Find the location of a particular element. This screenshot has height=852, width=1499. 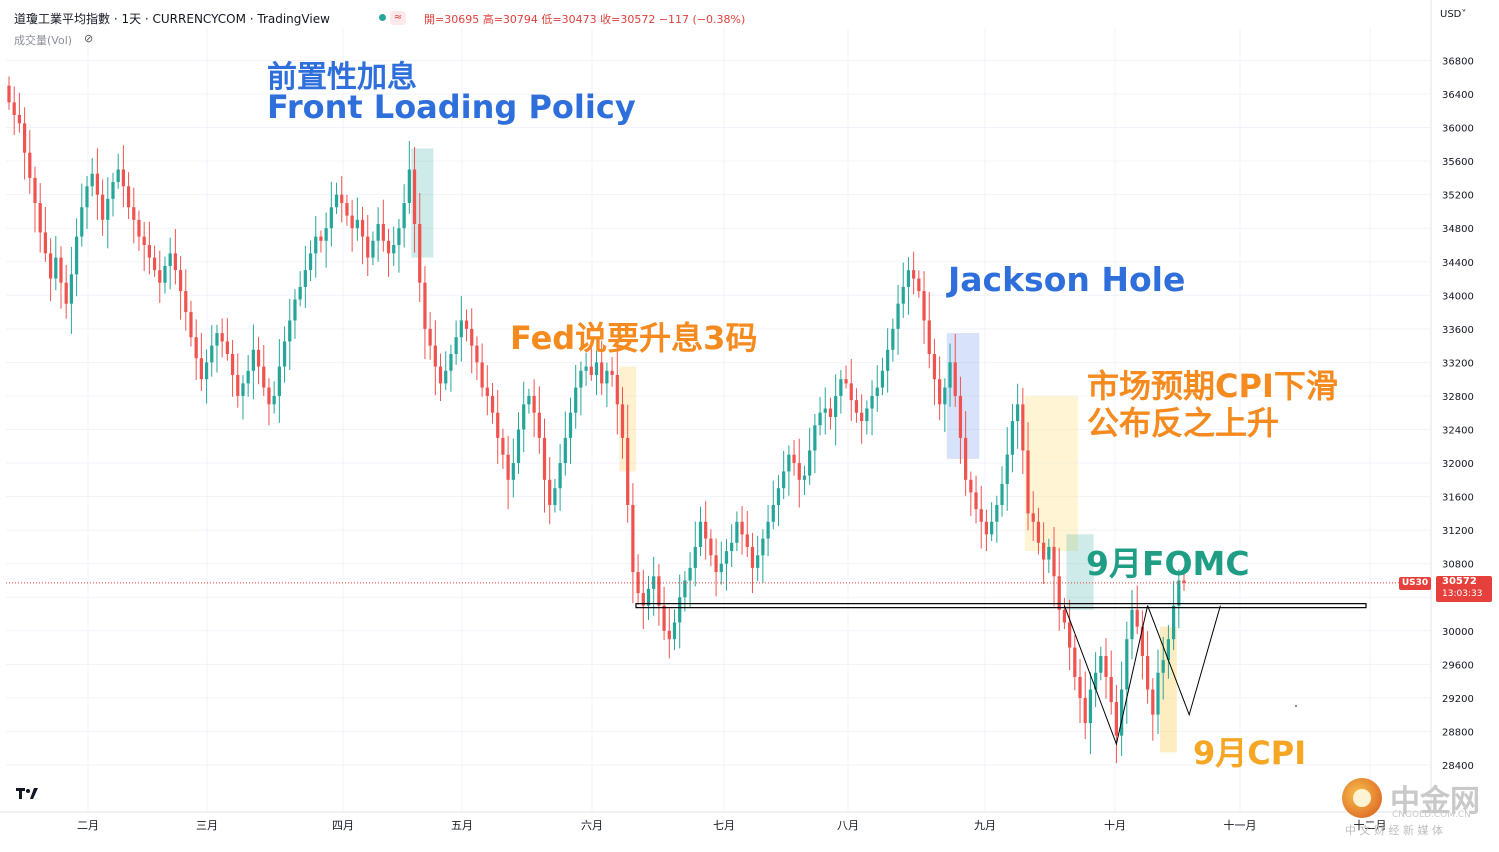

last-price: 30572 is located at coordinates (1459, 581).